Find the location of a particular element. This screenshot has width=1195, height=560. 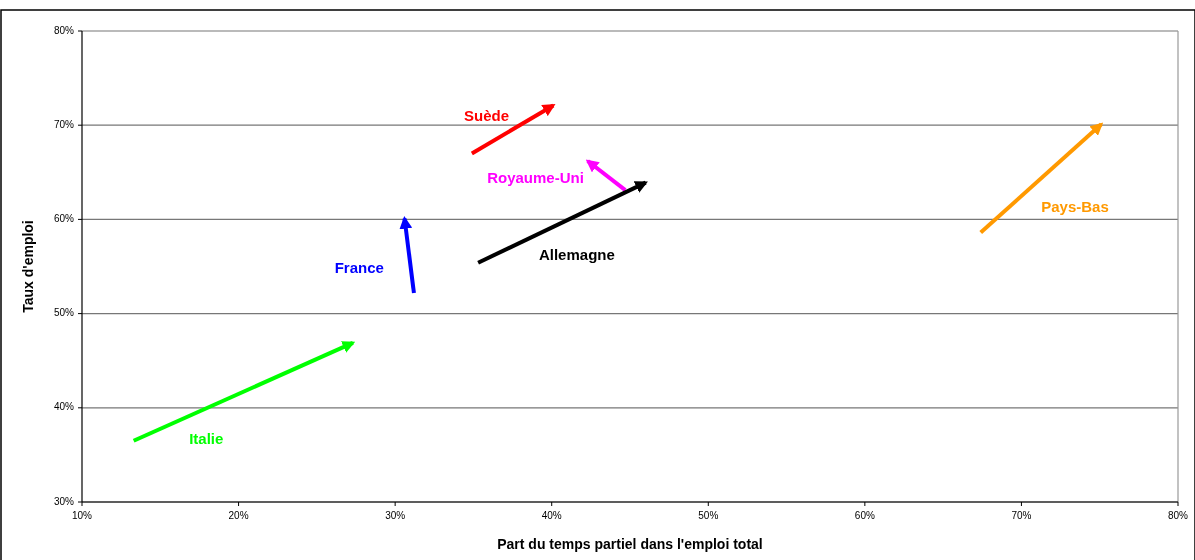

series-label: Allemagne is located at coordinates (576, 254).